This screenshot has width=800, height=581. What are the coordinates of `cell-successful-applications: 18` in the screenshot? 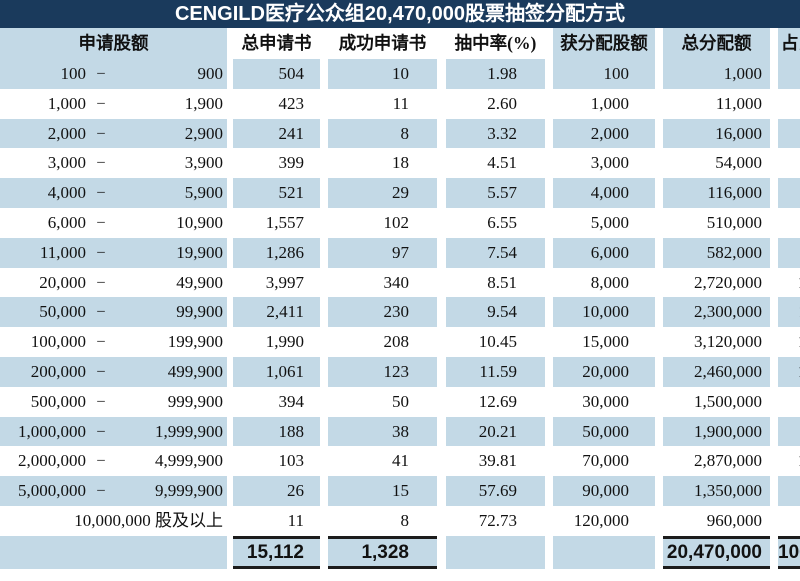 It's located at (400, 163).